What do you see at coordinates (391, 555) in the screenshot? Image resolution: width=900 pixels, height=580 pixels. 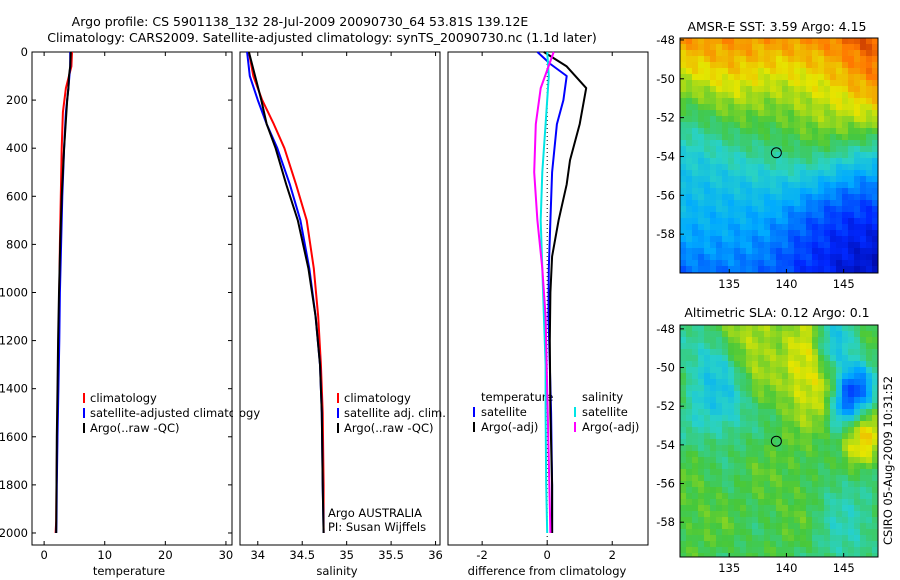 I see `salinity-xtick-label: 35.5` at bounding box center [391, 555].